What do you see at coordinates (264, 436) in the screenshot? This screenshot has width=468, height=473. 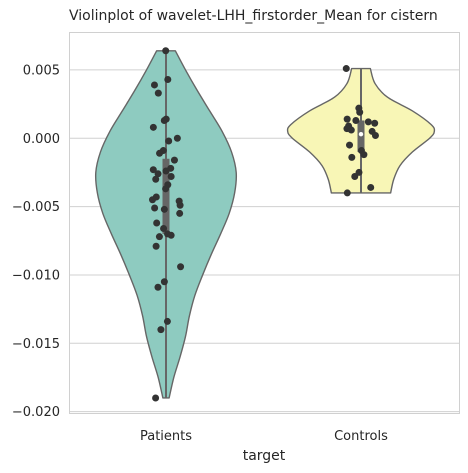 I see `x-tick-labels: Patients Controls` at bounding box center [264, 436].